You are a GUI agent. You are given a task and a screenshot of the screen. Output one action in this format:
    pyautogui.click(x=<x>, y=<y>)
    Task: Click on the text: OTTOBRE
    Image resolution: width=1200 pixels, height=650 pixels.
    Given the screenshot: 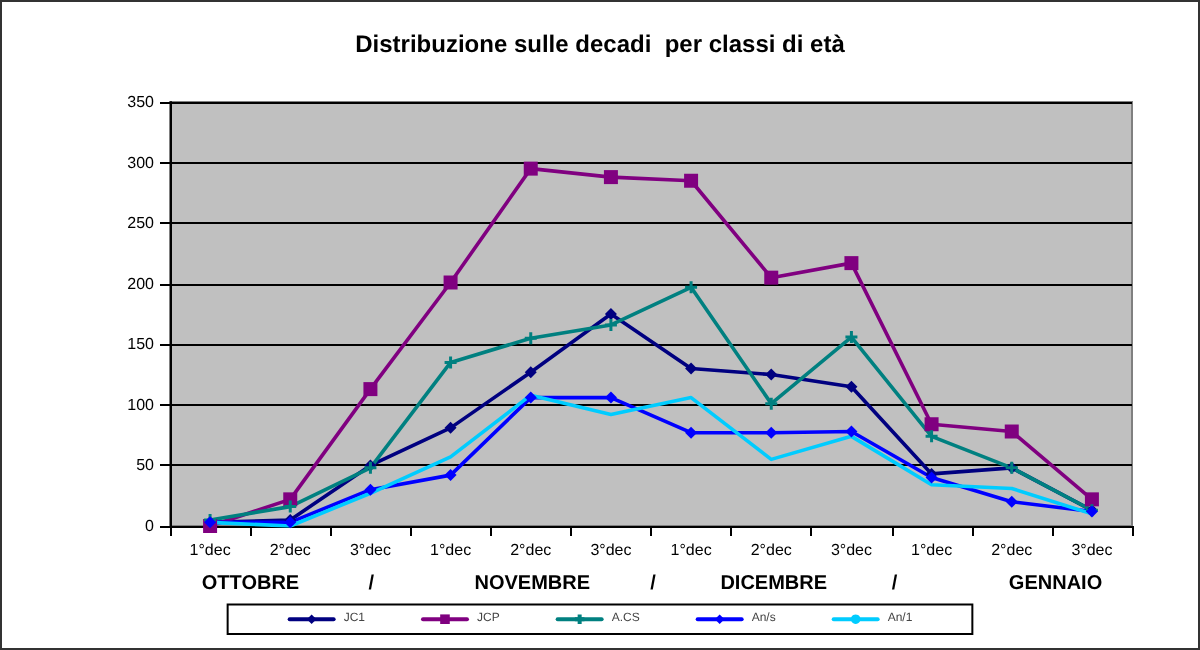 What is the action you would take?
    pyautogui.click(x=250, y=584)
    